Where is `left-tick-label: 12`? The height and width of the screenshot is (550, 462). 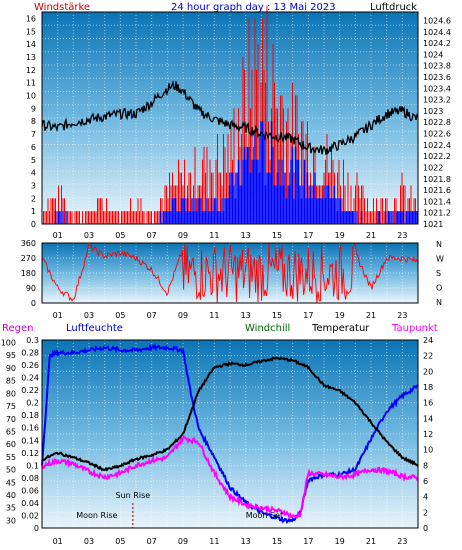
left-tick-label: 12 is located at coordinates (31, 70).